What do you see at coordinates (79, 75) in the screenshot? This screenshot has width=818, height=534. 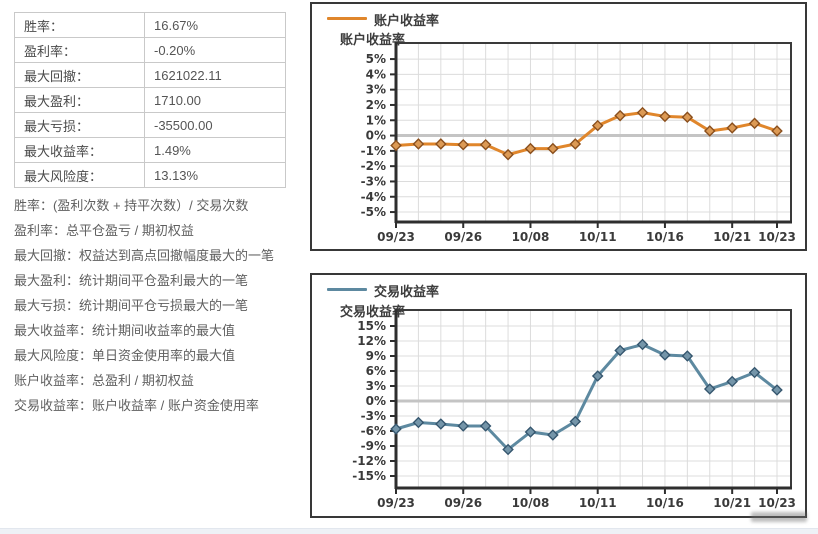 I see `stat-label: 最大回撤：` at bounding box center [79, 75].